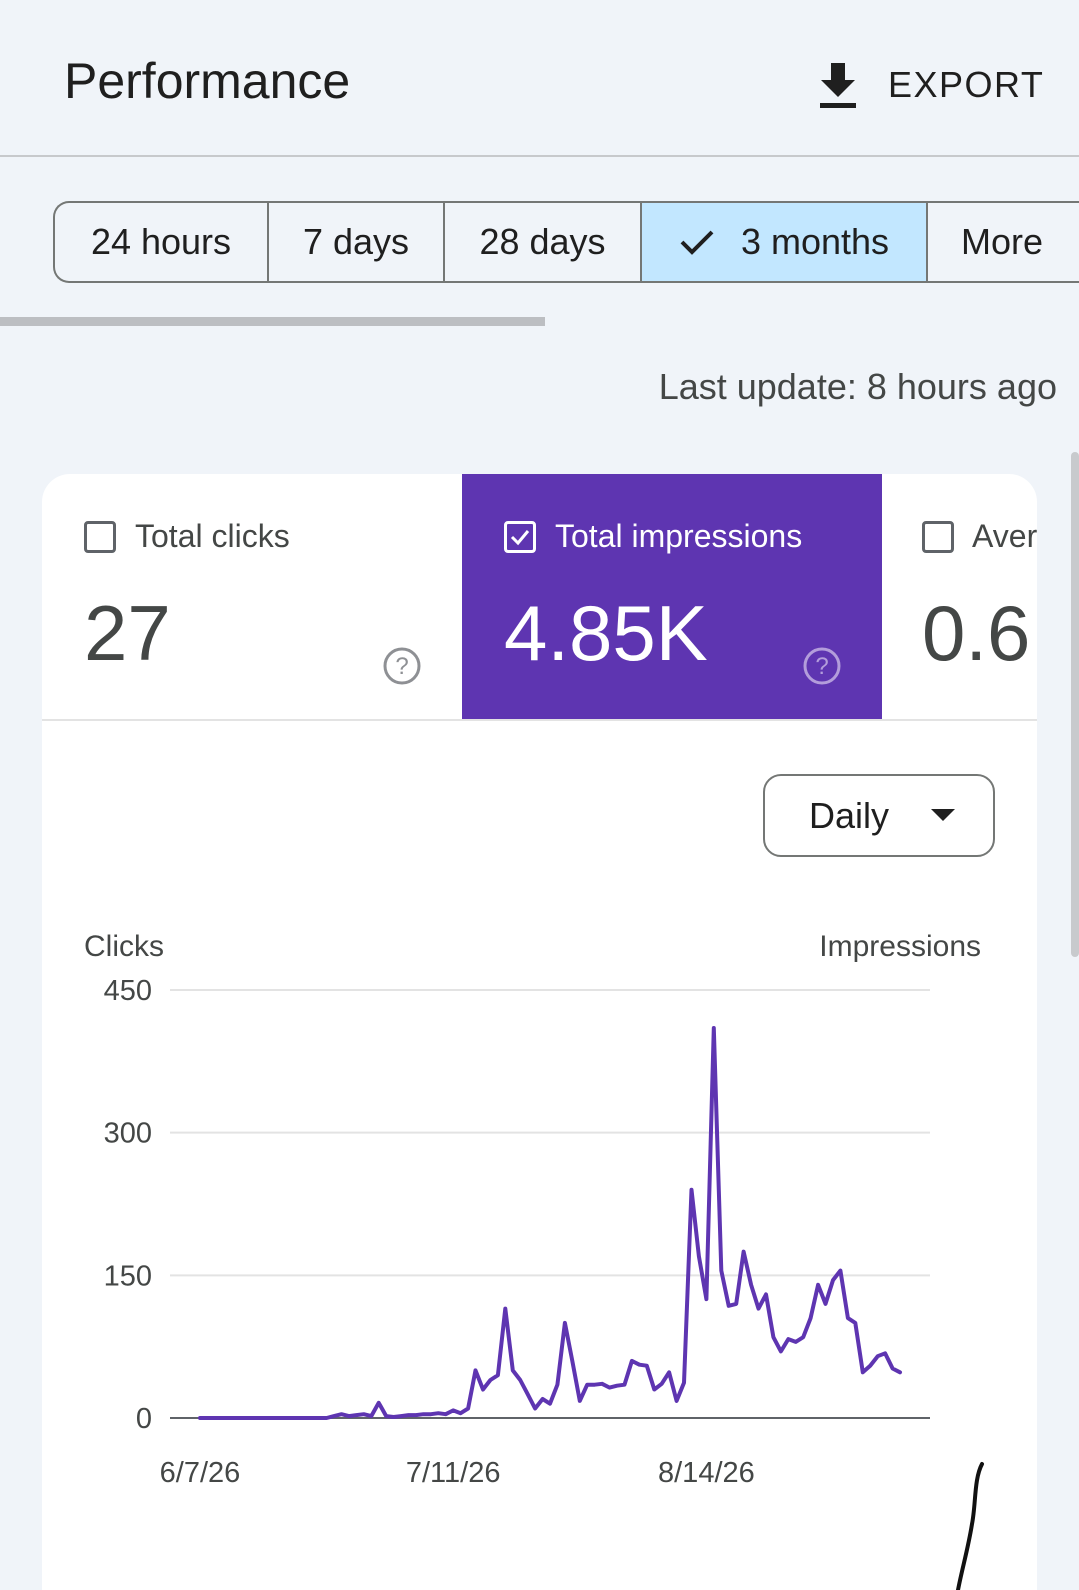  What do you see at coordinates (124, 946) in the screenshot?
I see `left-axis-title: Clicks` at bounding box center [124, 946].